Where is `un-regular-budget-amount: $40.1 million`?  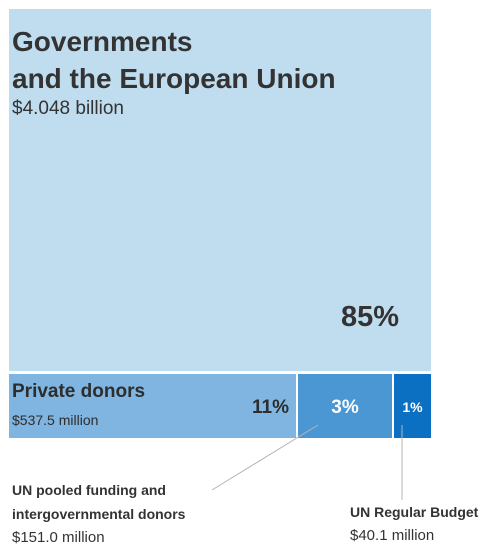 un-regular-budget-amount: $40.1 million is located at coordinates (392, 535).